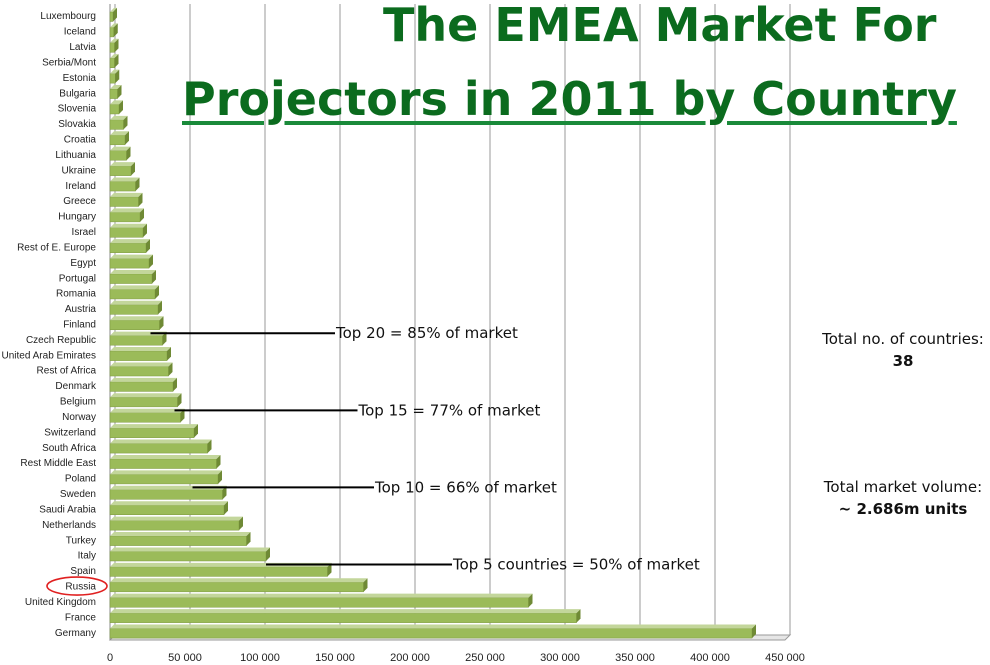 This screenshot has width=990, height=665. Describe the element at coordinates (410, 658) in the screenshot. I see `x-tick-label-4: 200 000` at that location.